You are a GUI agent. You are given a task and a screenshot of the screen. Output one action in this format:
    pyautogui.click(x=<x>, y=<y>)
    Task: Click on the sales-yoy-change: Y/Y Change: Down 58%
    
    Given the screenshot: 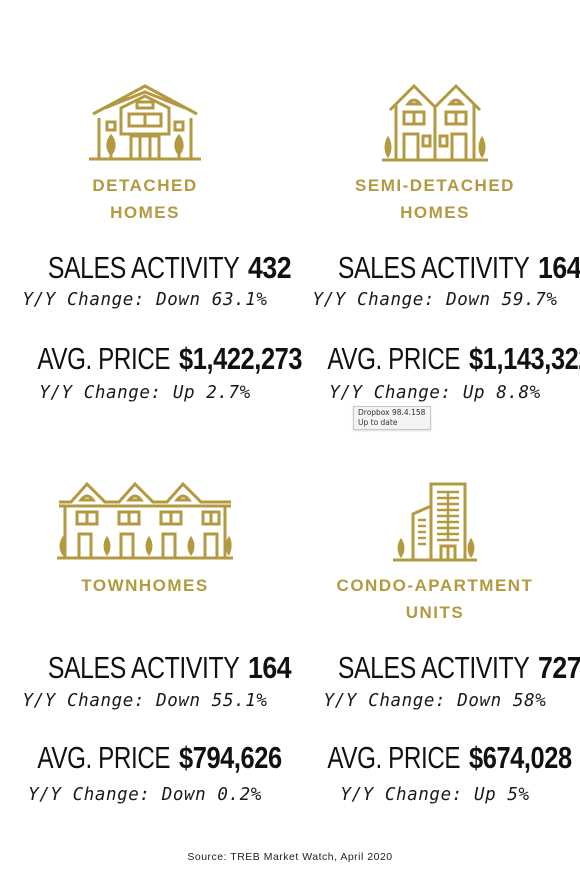 What is the action you would take?
    pyautogui.click(x=435, y=701)
    